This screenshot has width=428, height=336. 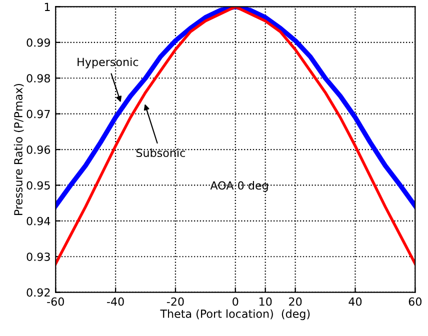 What do you see at coordinates (160, 153) in the screenshot?
I see `annotation: Subsonic` at bounding box center [160, 153].